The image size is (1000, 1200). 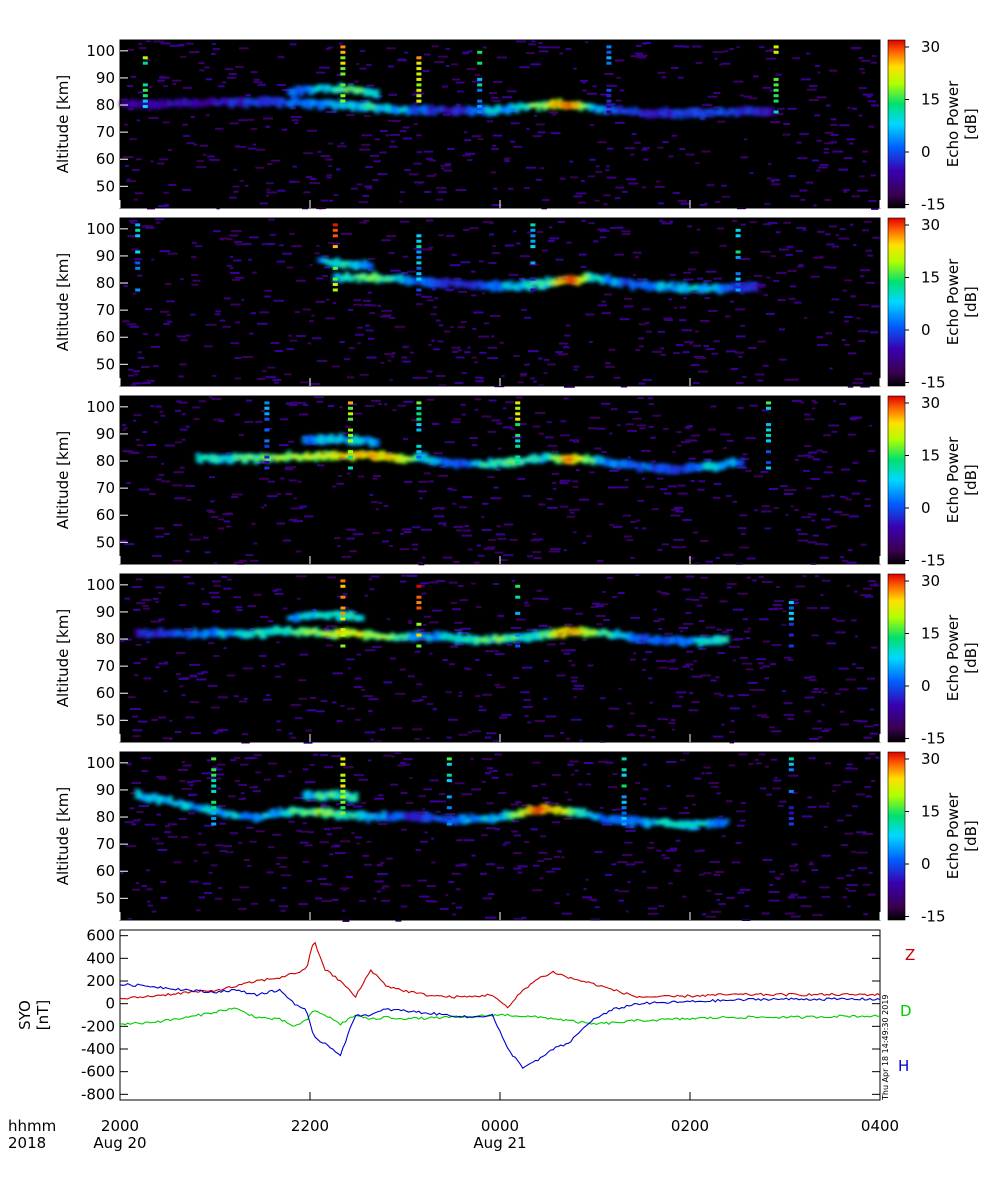 What do you see at coordinates (105, 337) in the screenshot?
I see `y-tick-label: 60` at bounding box center [105, 337].